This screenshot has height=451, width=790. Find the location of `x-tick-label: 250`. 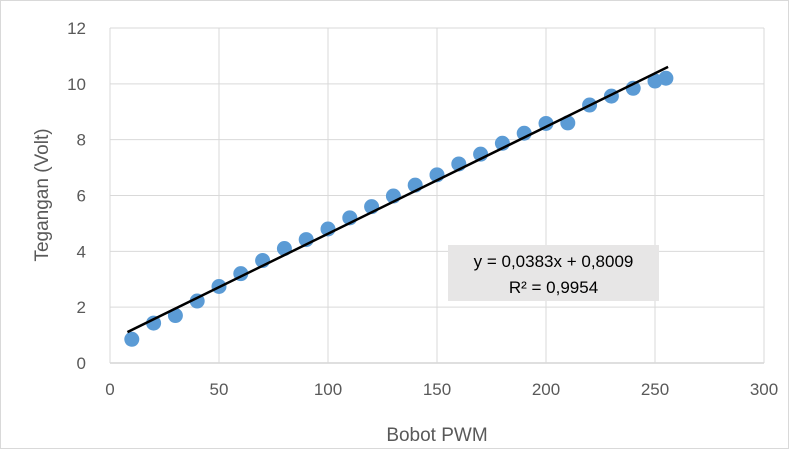

x-tick-label: 250 is located at coordinates (655, 389).